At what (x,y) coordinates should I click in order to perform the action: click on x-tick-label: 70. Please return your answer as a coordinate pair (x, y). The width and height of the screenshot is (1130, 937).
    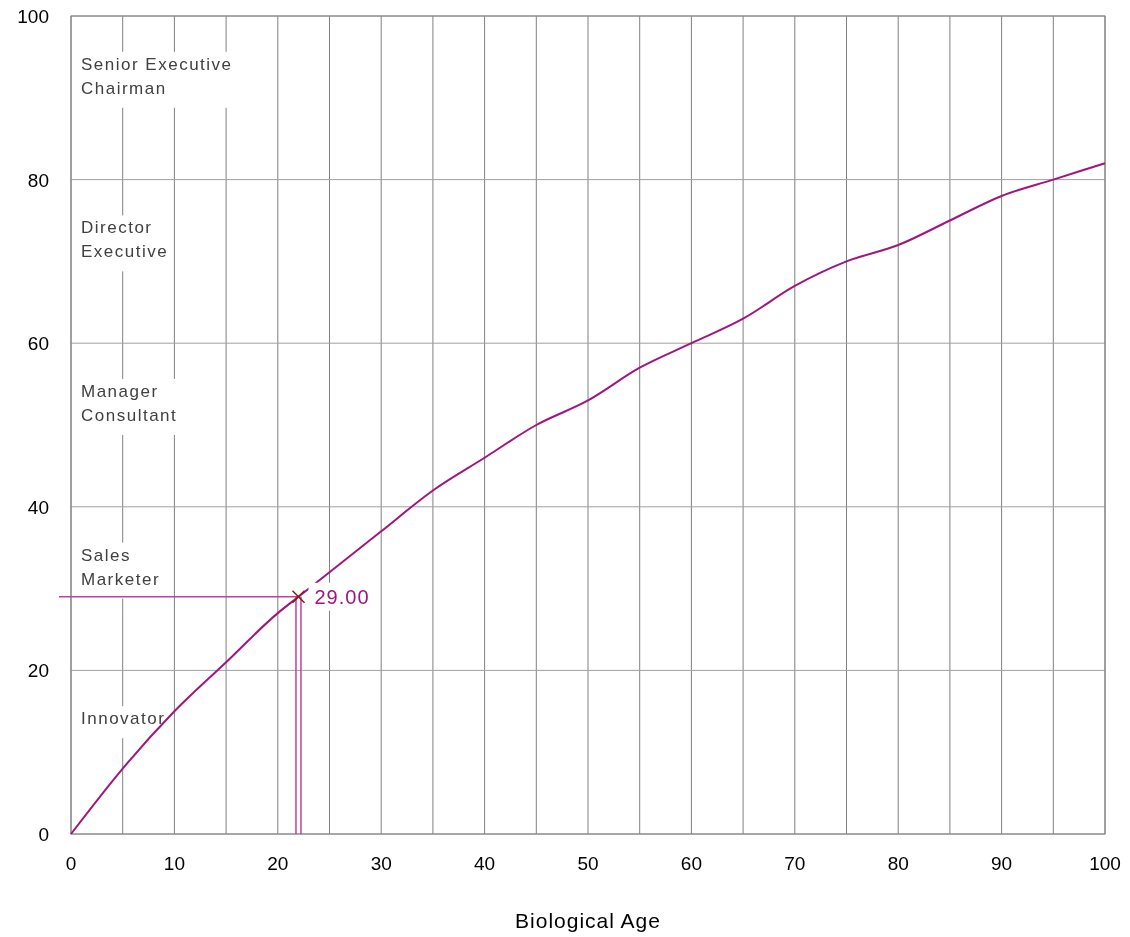
    Looking at the image, I should click on (795, 863).